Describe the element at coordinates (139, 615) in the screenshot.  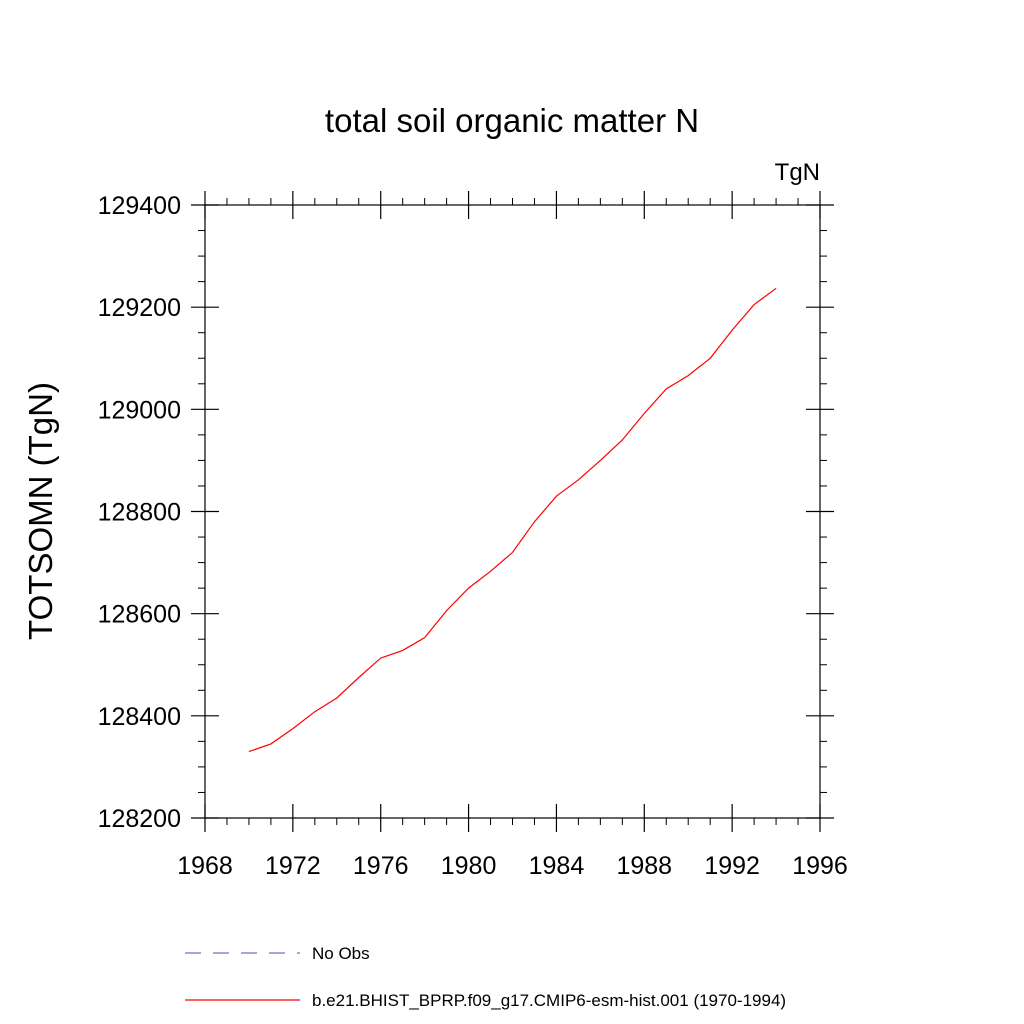
I see `y-tick-label: 128600` at that location.